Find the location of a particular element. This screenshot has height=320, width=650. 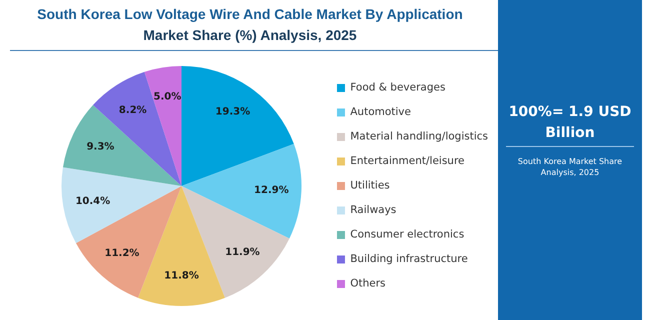

data-label: 11.8% is located at coordinates (181, 276).